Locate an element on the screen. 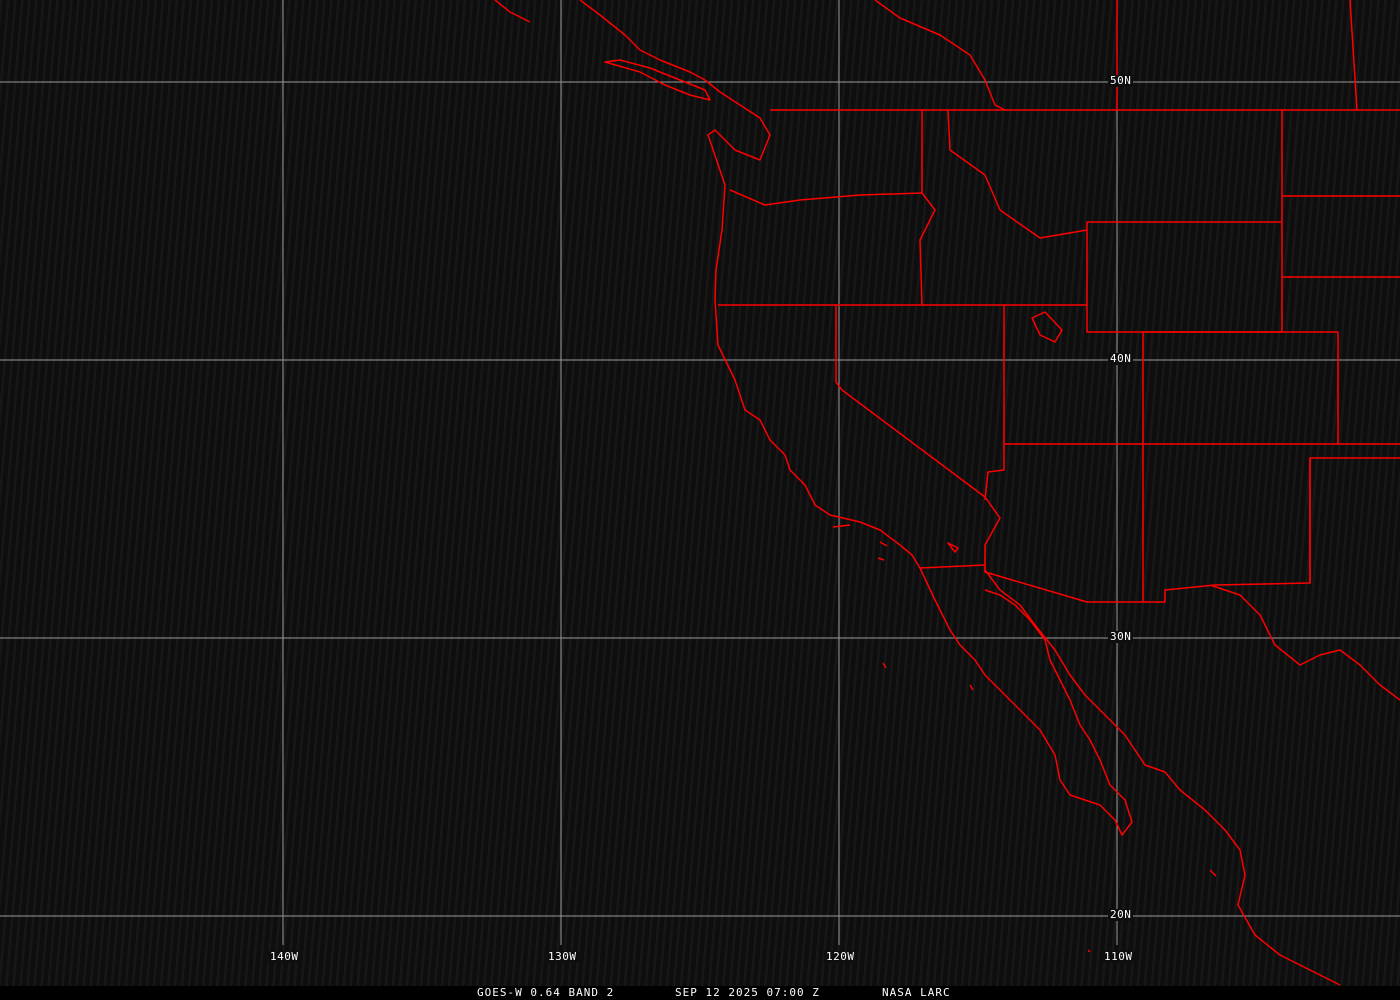  border-ca-nv is located at coordinates (918, 435).